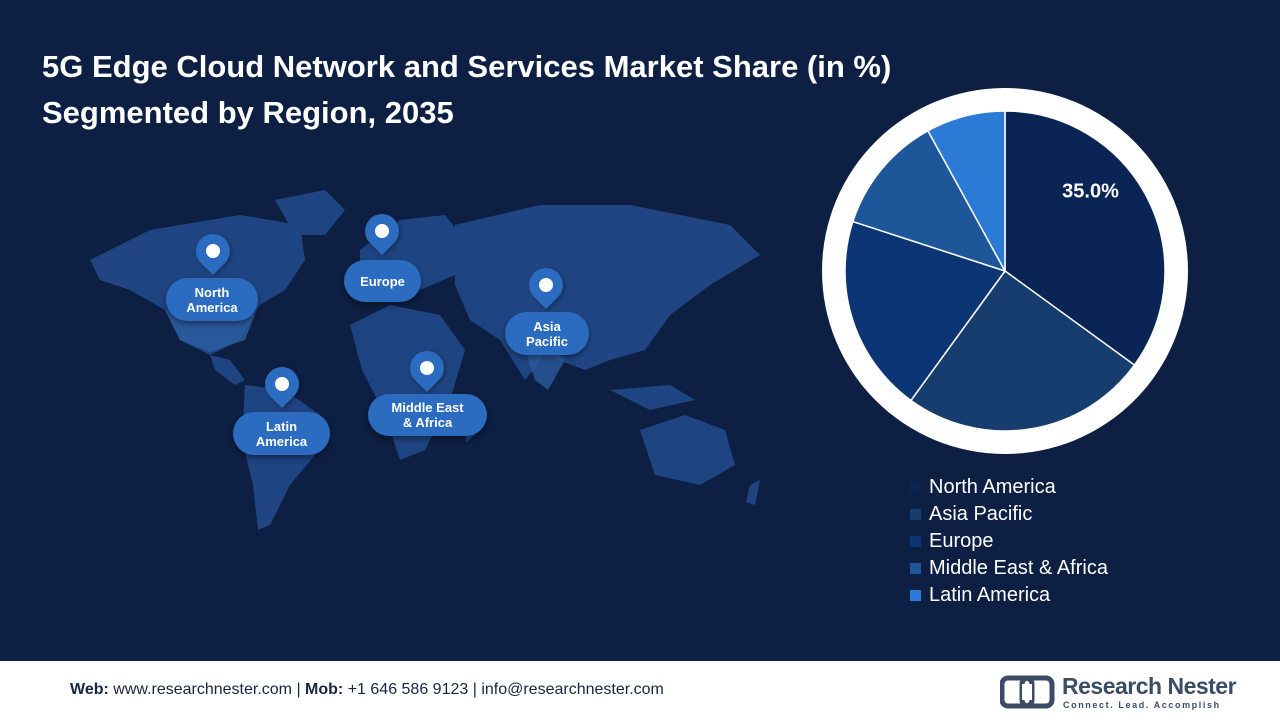 The width and height of the screenshot is (1280, 720). I want to click on asia-pacific-label: Asia Pacific, so click(547, 333).